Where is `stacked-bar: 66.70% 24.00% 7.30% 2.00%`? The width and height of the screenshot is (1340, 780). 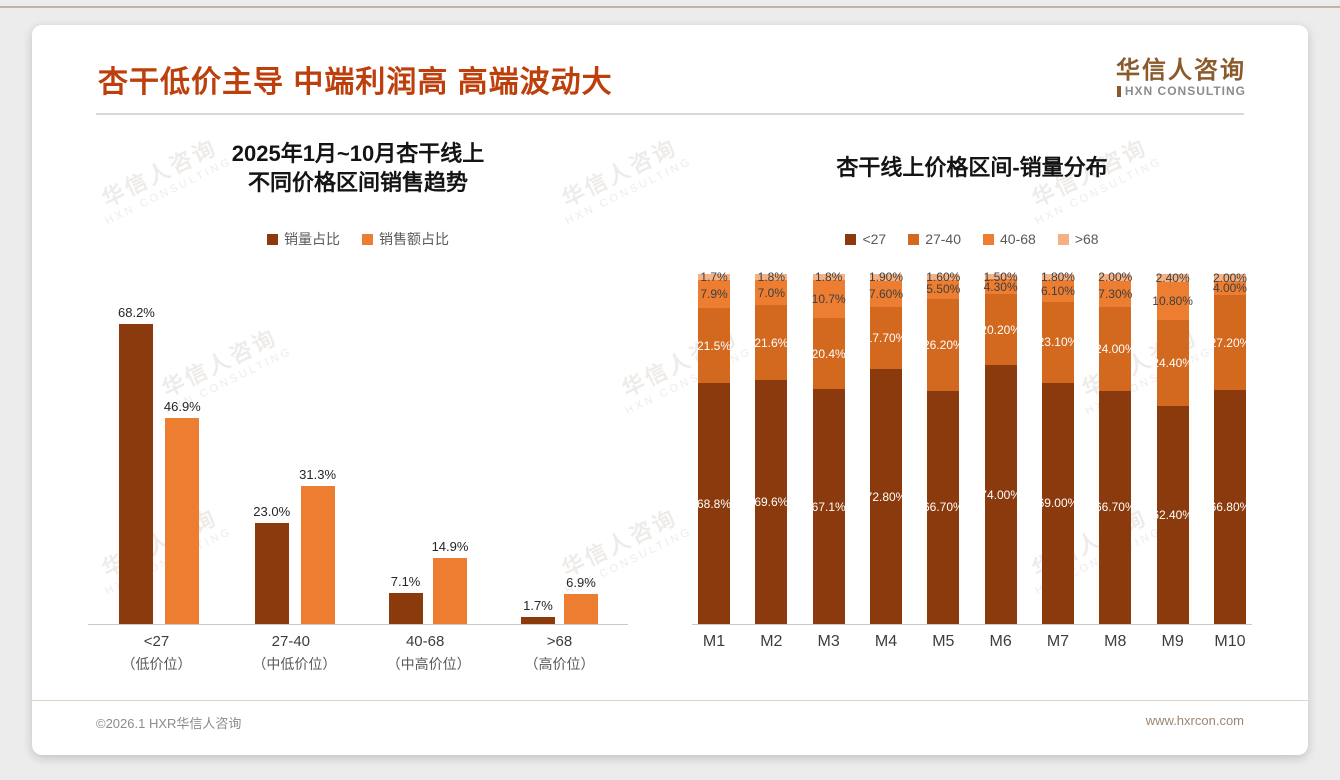
stacked-bar: 66.70% 24.00% 7.30% 2.00% is located at coordinates (1115, 447).